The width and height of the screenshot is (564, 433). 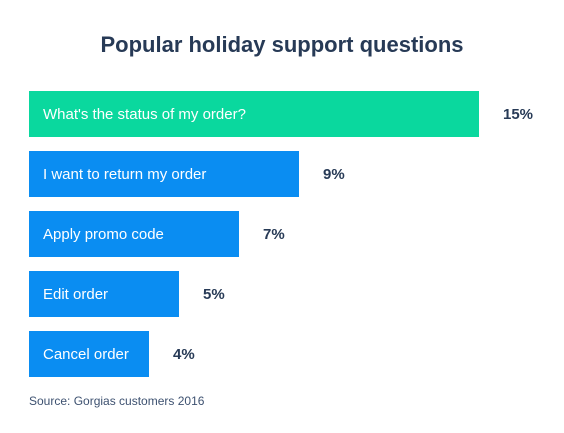 I want to click on value-label: 15%, so click(x=518, y=114).